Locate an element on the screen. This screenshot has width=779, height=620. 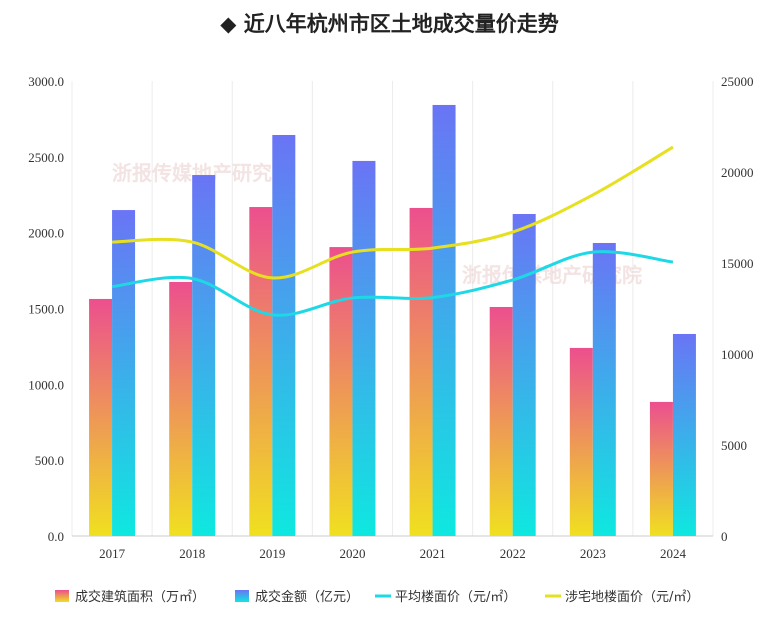
x-tick-label: 2019 is located at coordinates (272, 553).